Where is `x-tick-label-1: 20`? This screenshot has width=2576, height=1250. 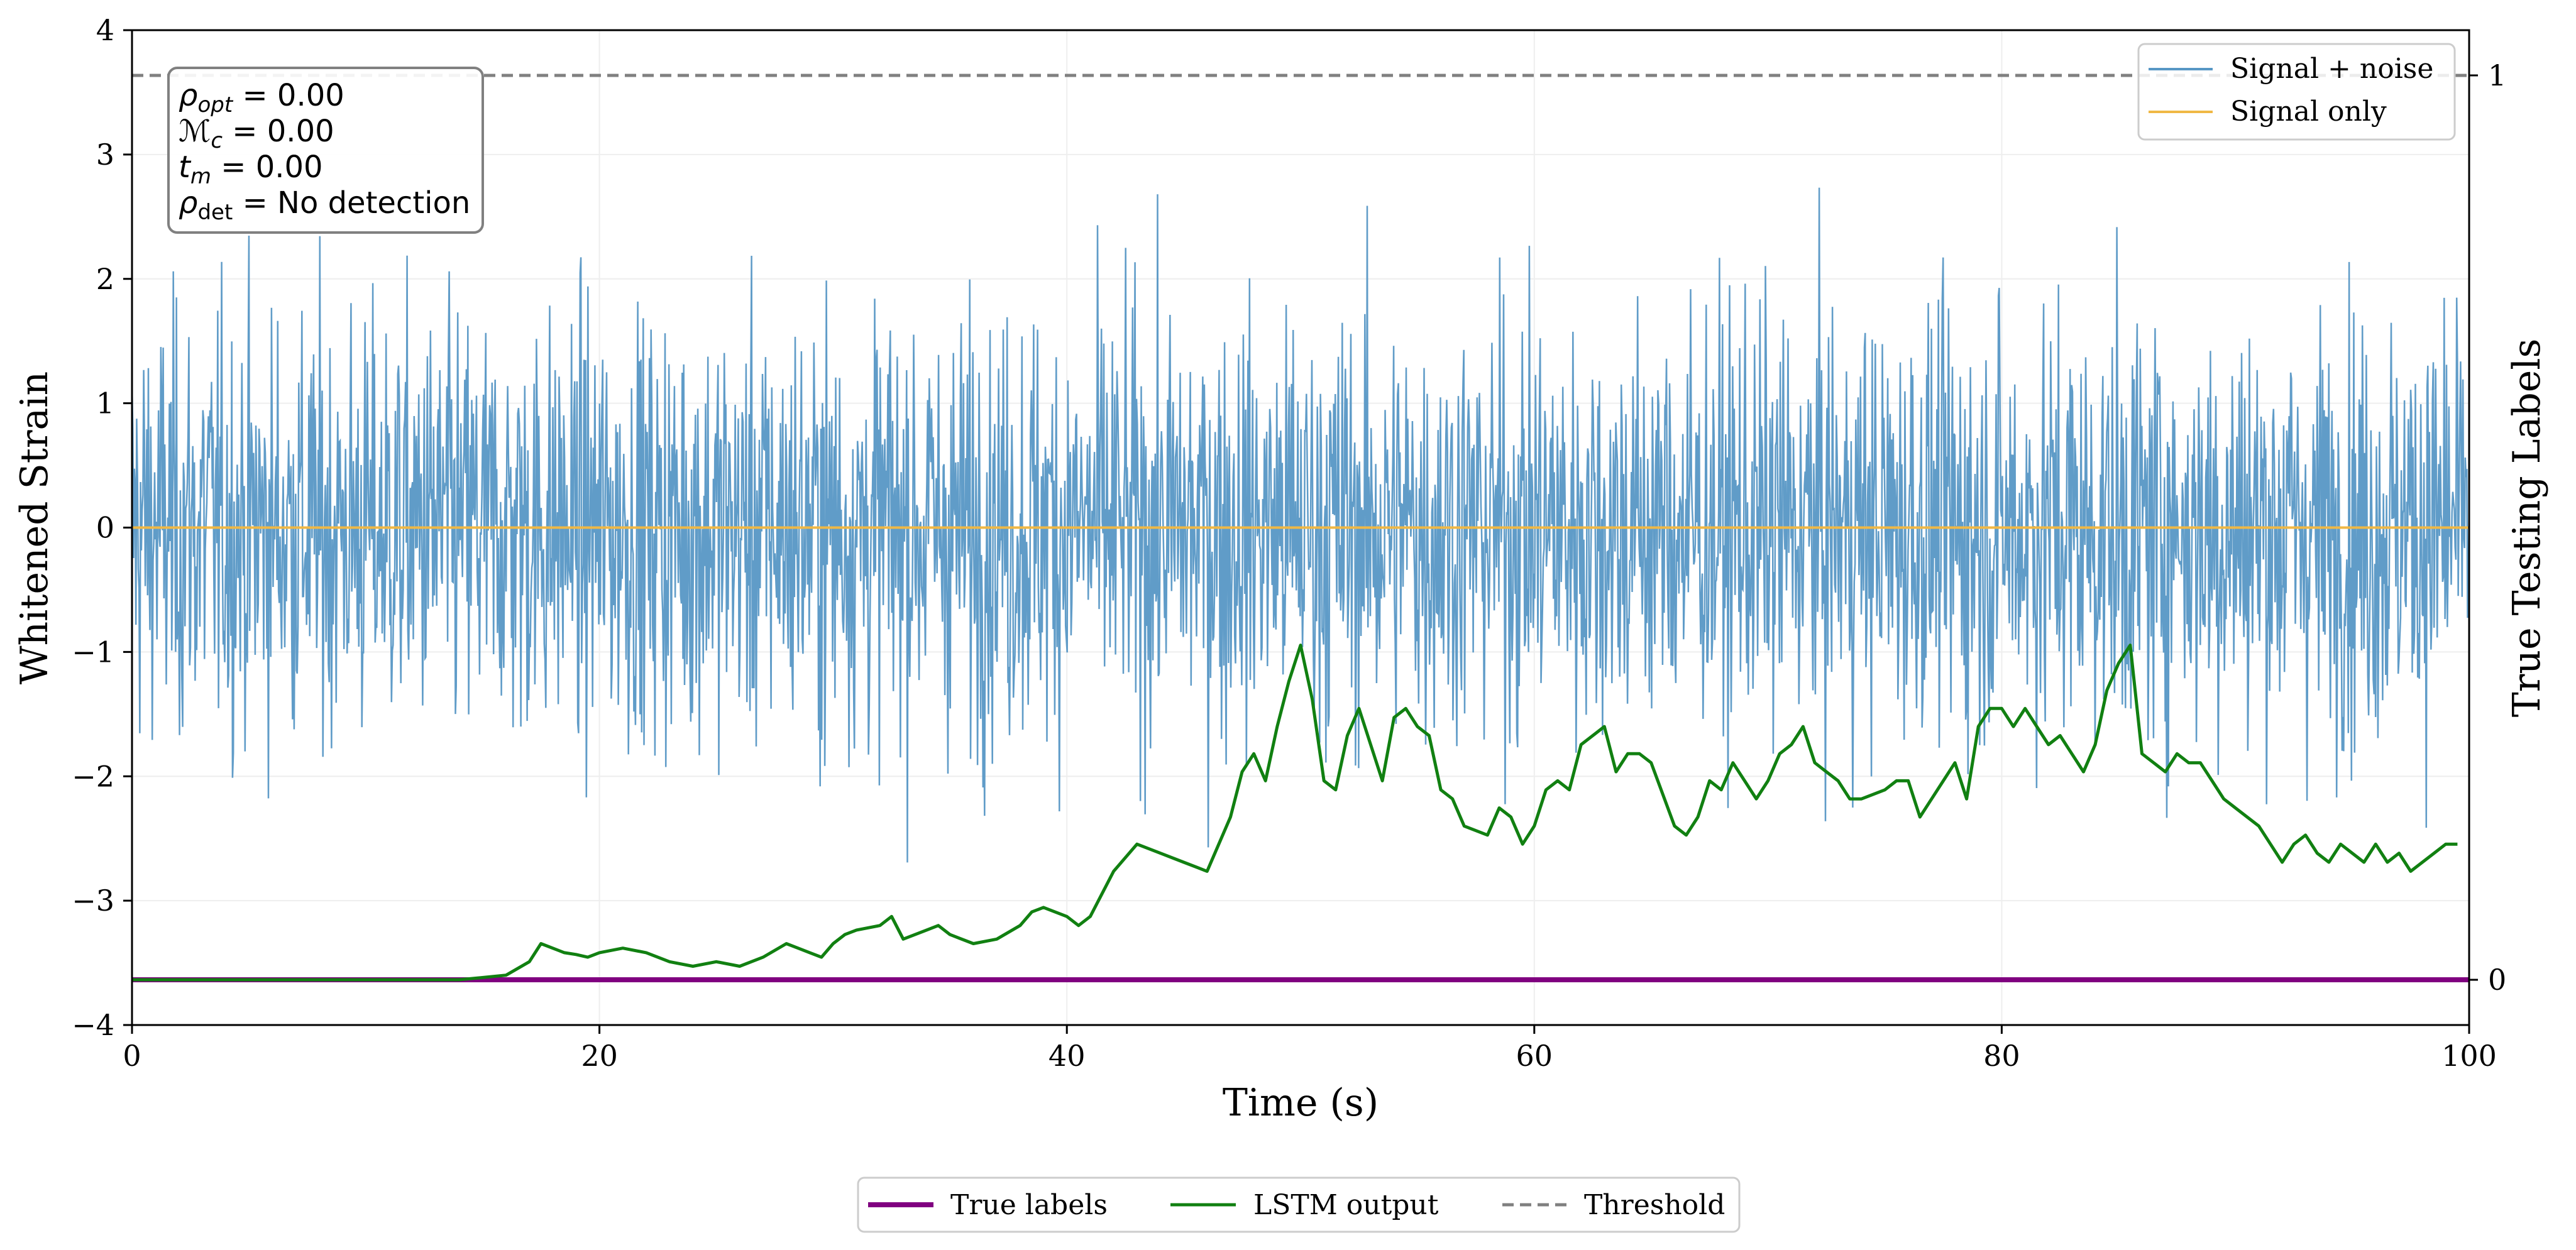
x-tick-label-1: 20 is located at coordinates (599, 1056).